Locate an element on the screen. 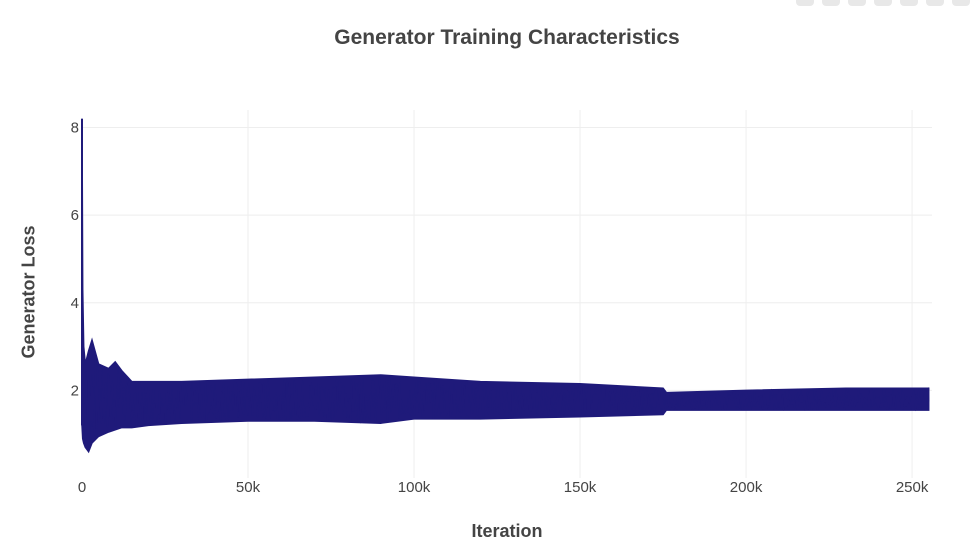 Image resolution: width=970 pixels, height=553 pixels. select-icon is located at coordinates (857, 3).